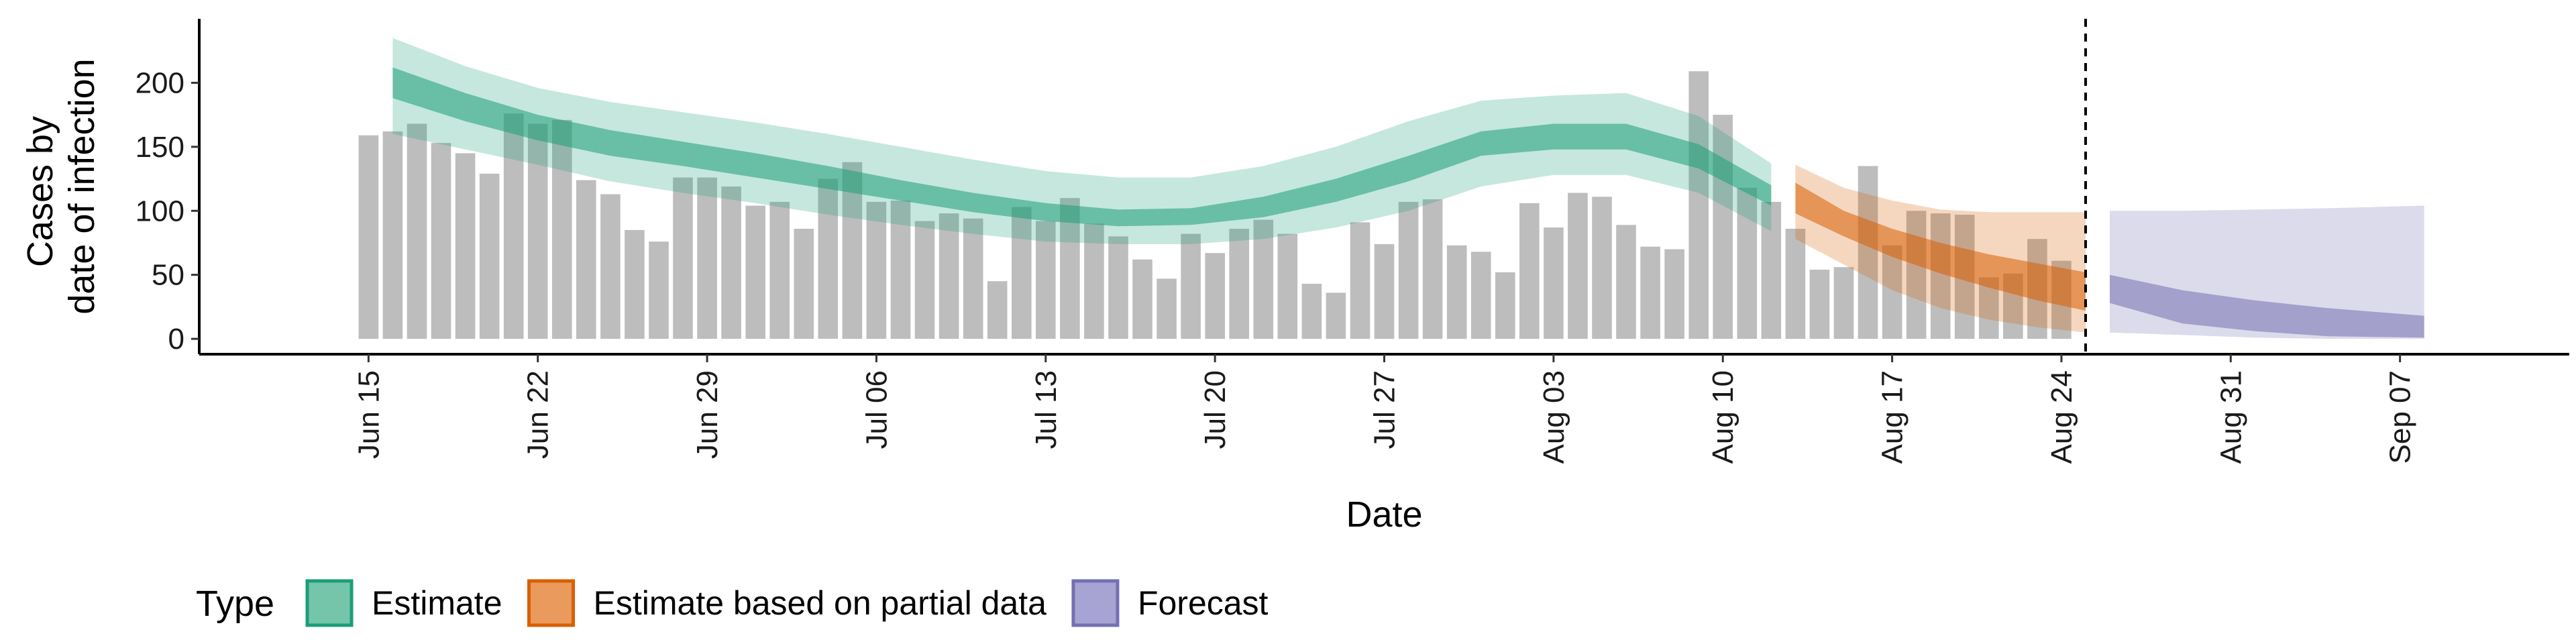 The image size is (2576, 644). I want to click on x-tick-label: Jul 06, so click(876, 409).